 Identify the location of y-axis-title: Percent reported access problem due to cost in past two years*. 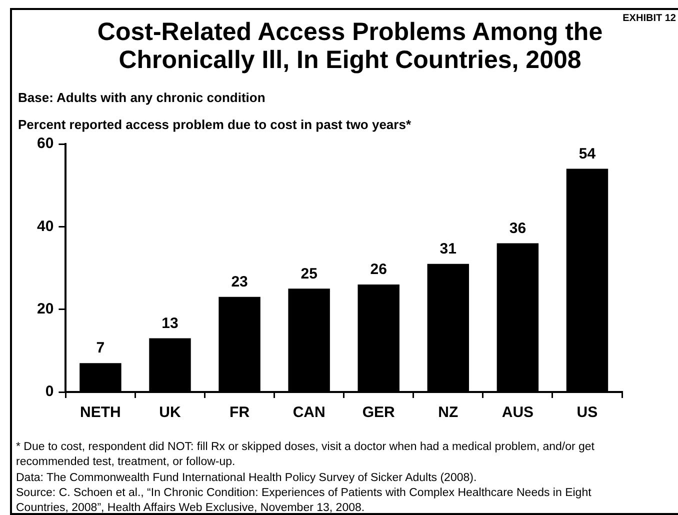
(215, 124).